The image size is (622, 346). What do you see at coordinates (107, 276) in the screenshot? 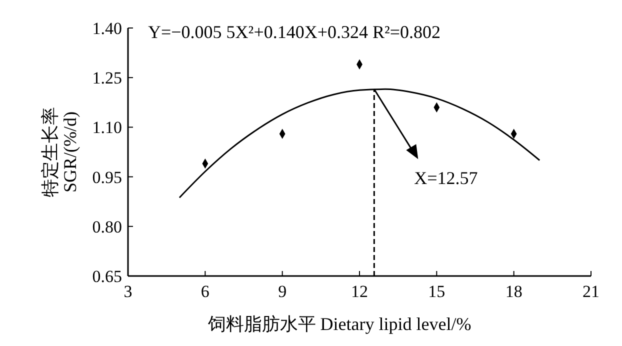
I see `y-tick-label: 0.65` at bounding box center [107, 276].